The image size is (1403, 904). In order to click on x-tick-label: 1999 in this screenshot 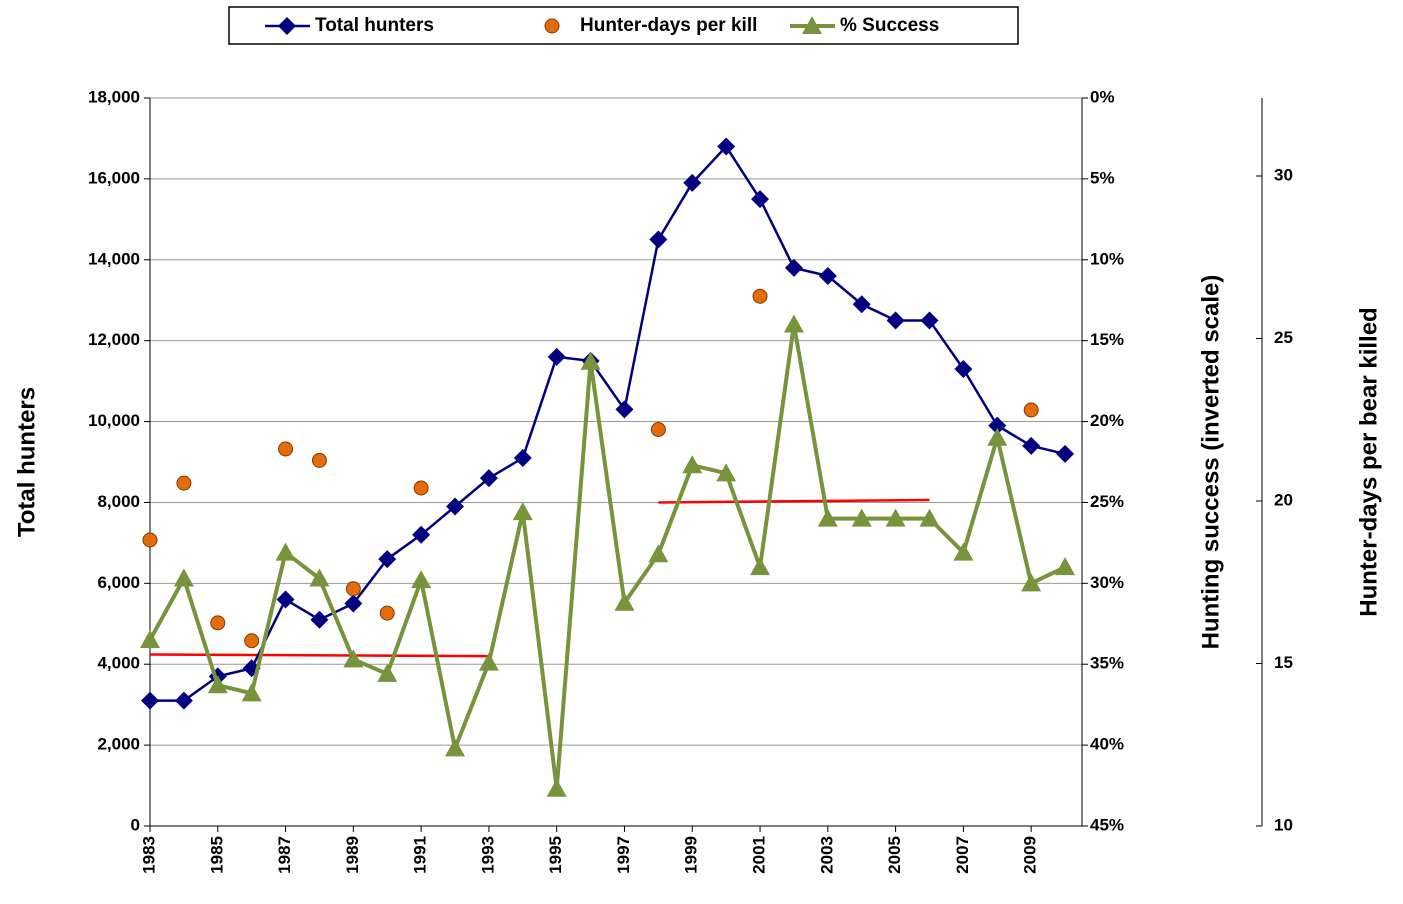, I will do `click(691, 855)`.